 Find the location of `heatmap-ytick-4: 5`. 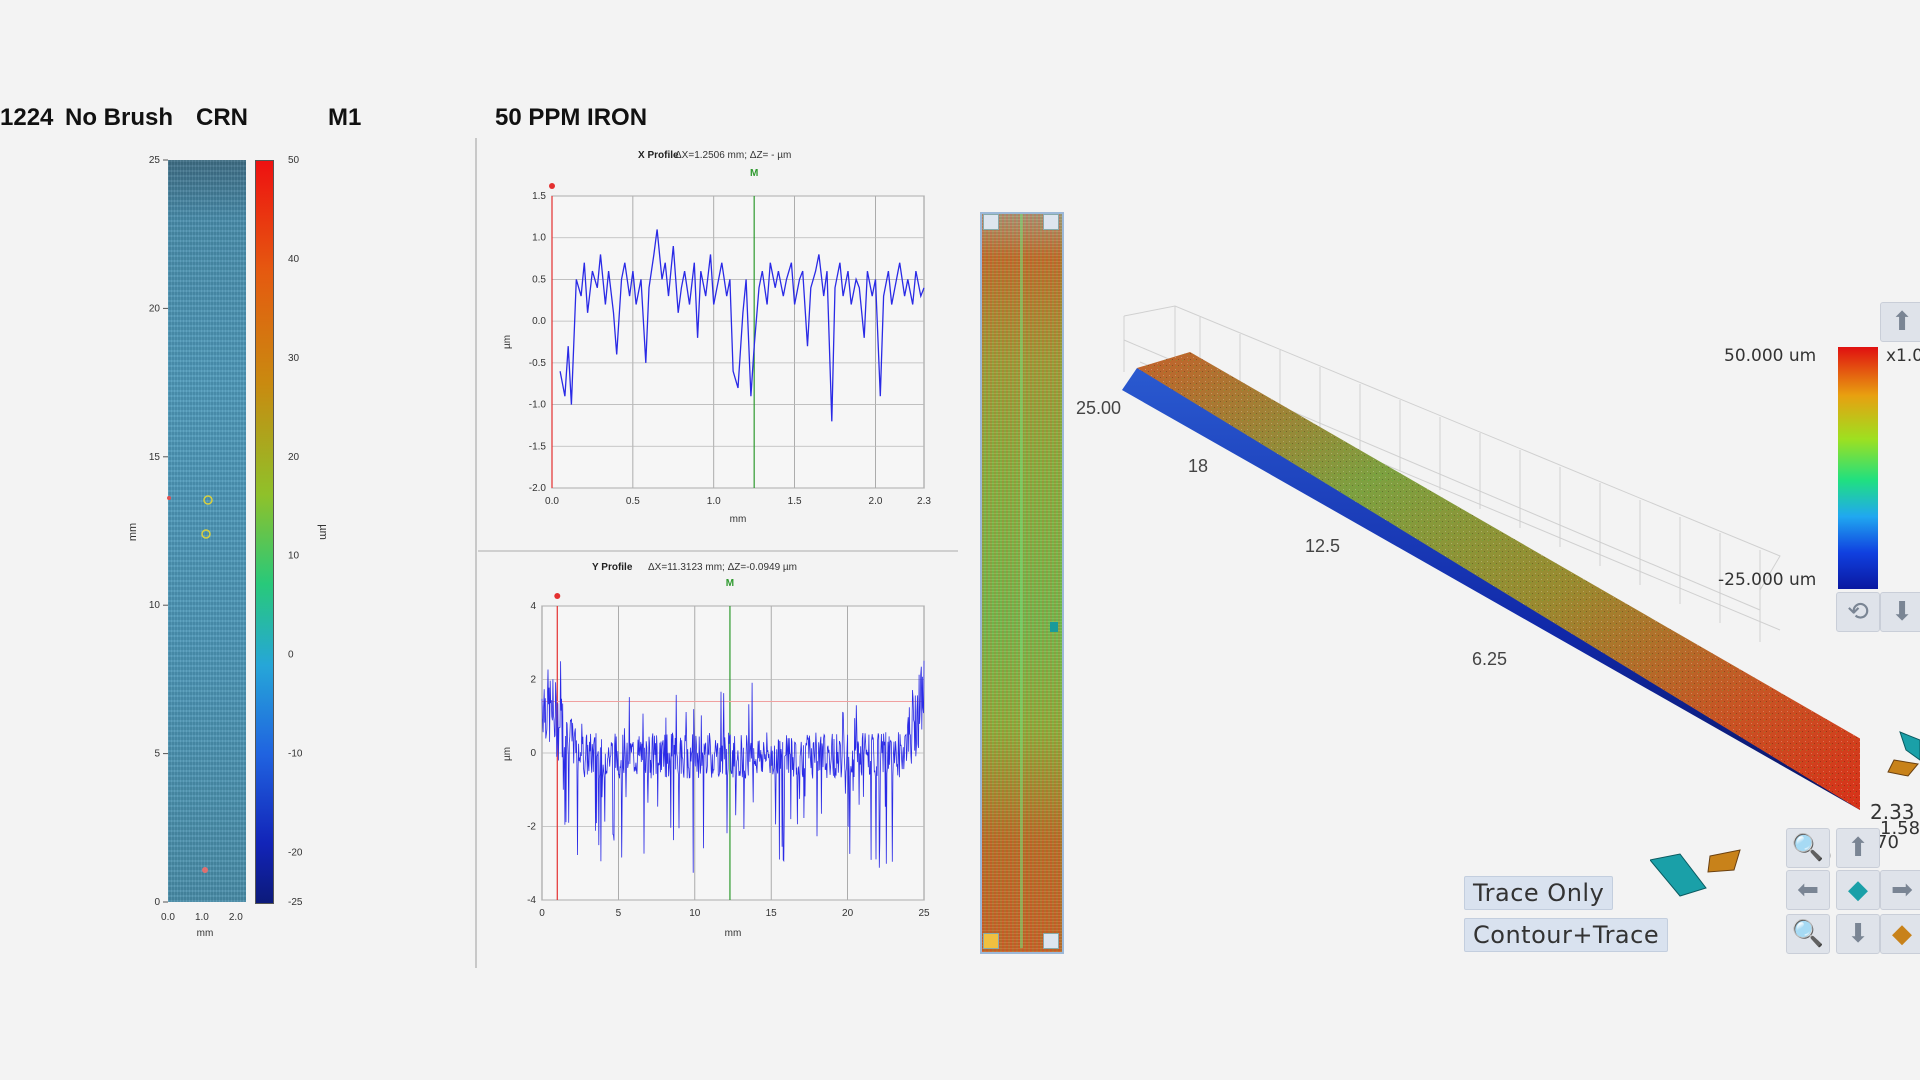

heatmap-ytick-4: 5 is located at coordinates (157, 754).